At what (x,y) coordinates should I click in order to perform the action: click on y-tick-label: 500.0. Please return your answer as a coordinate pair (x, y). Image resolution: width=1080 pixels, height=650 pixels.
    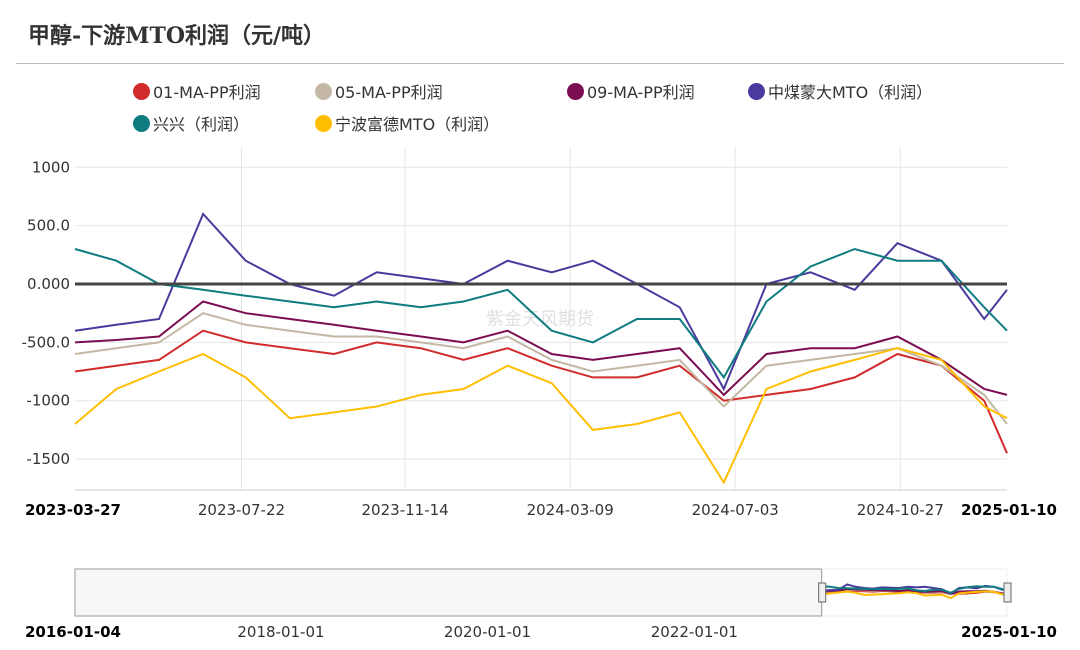
    Looking at the image, I should click on (48, 226).